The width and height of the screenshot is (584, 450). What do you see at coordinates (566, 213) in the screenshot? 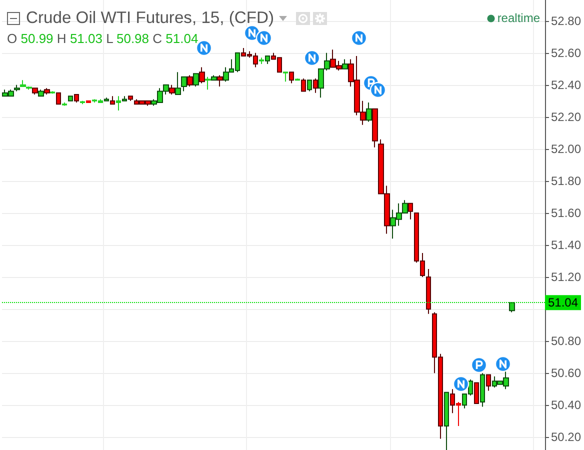
I see `y-tick-label: 51.60` at bounding box center [566, 213].